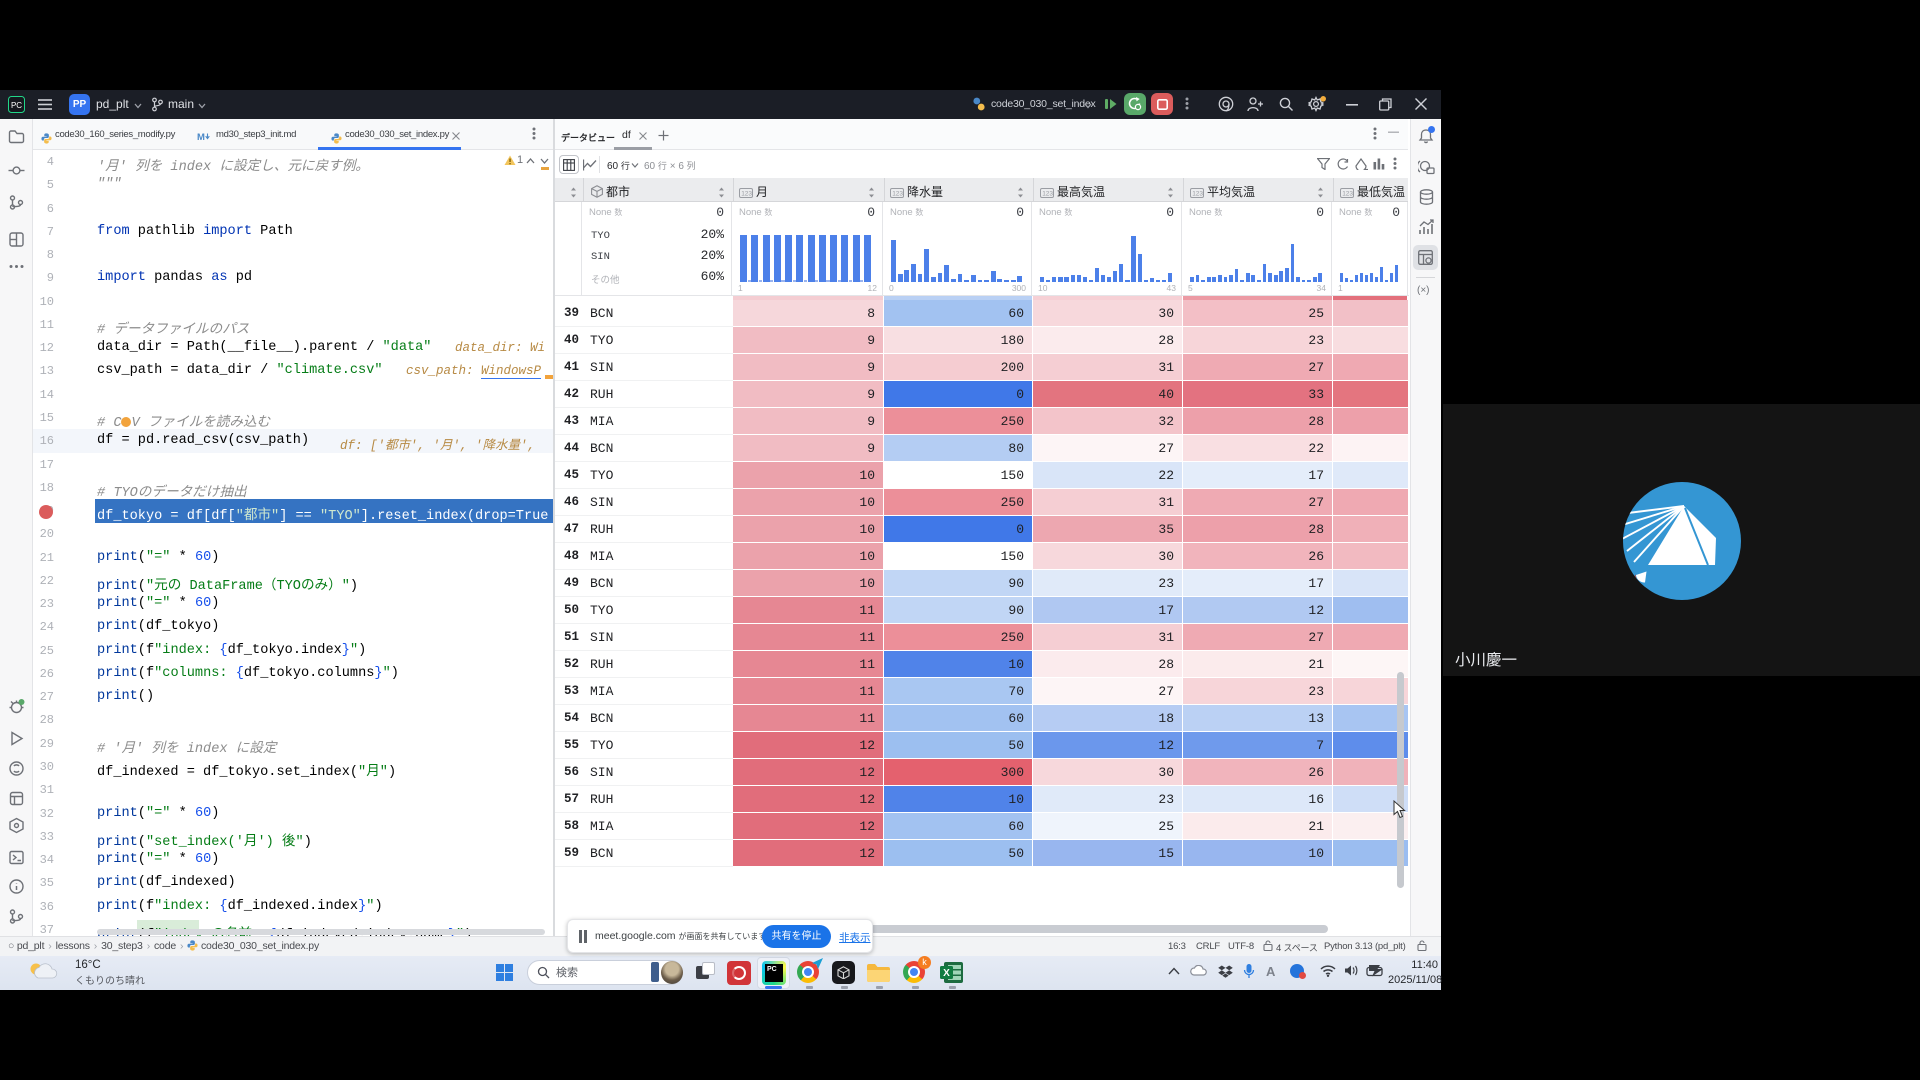  I want to click on svg-text: PC, so click(16, 105).